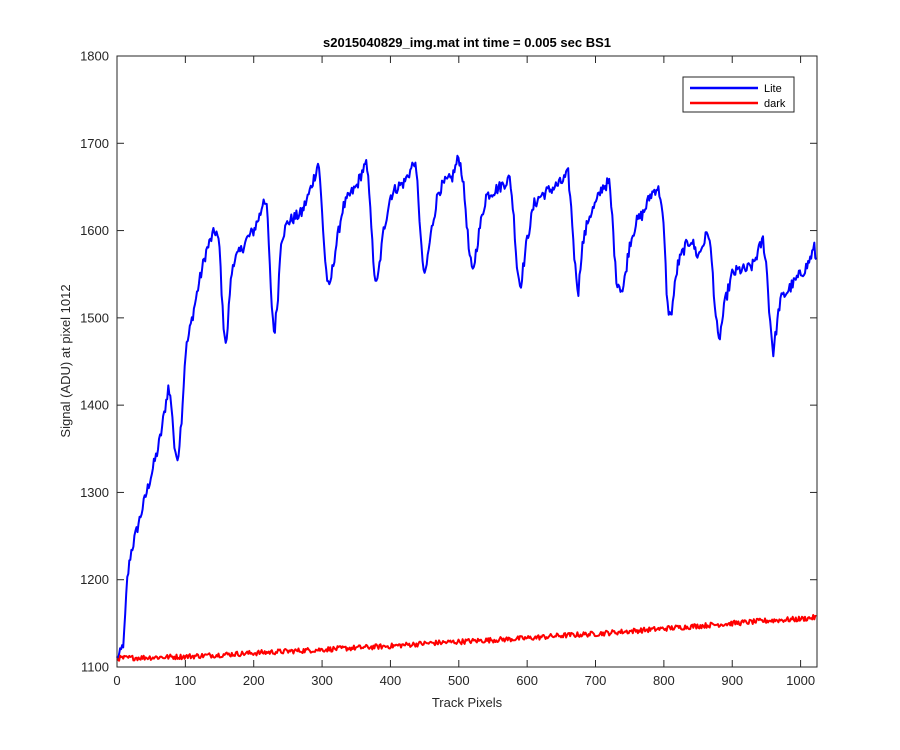  Describe the element at coordinates (186, 680) in the screenshot. I see `x-tick-label: 100` at that location.